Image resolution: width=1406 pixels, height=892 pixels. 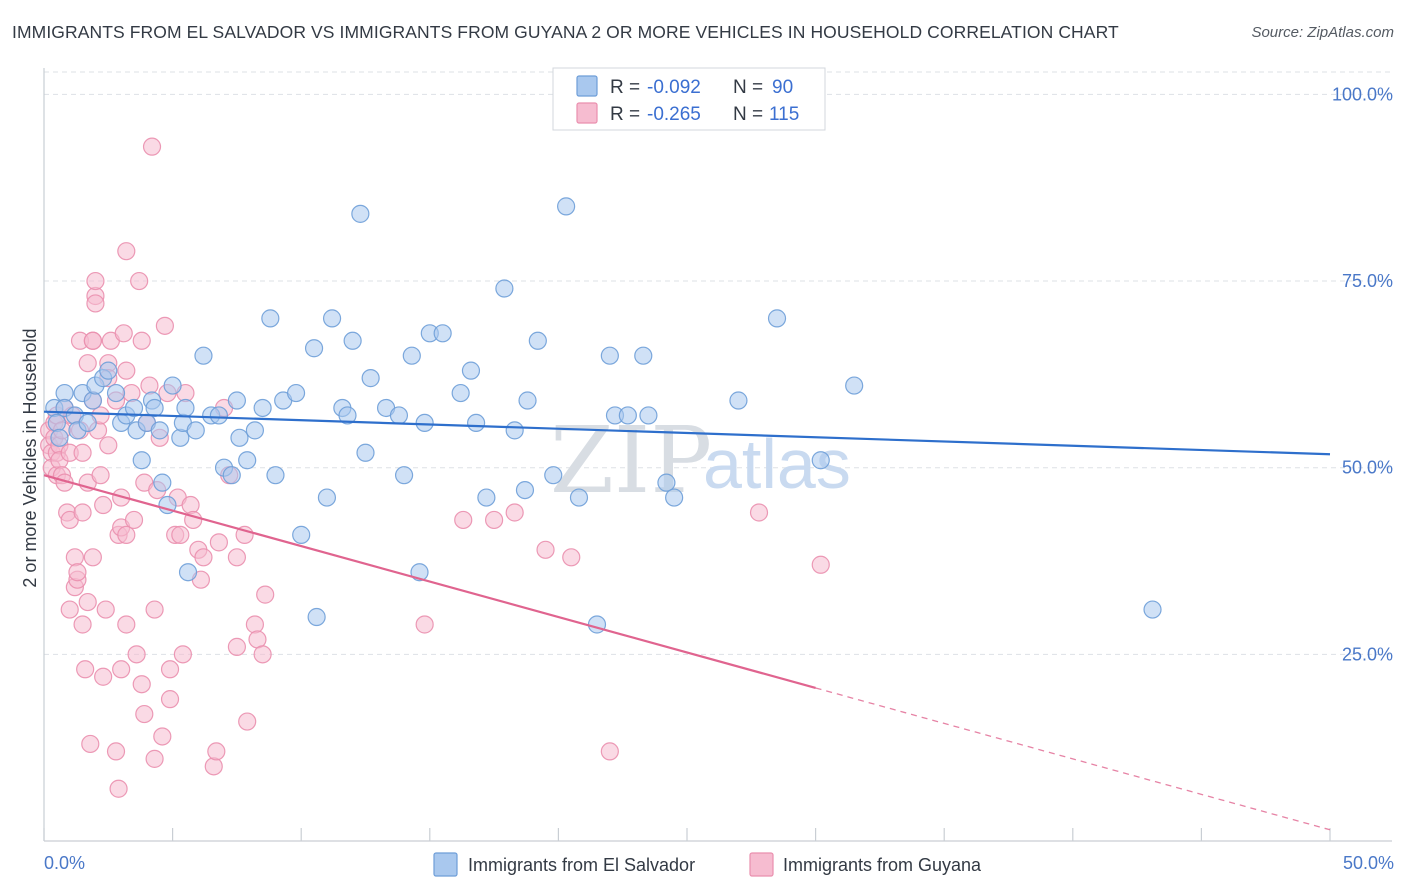 What do you see at coordinates (1367, 468) in the screenshot?
I see `y-tick-label: 50.0%` at bounding box center [1367, 468].